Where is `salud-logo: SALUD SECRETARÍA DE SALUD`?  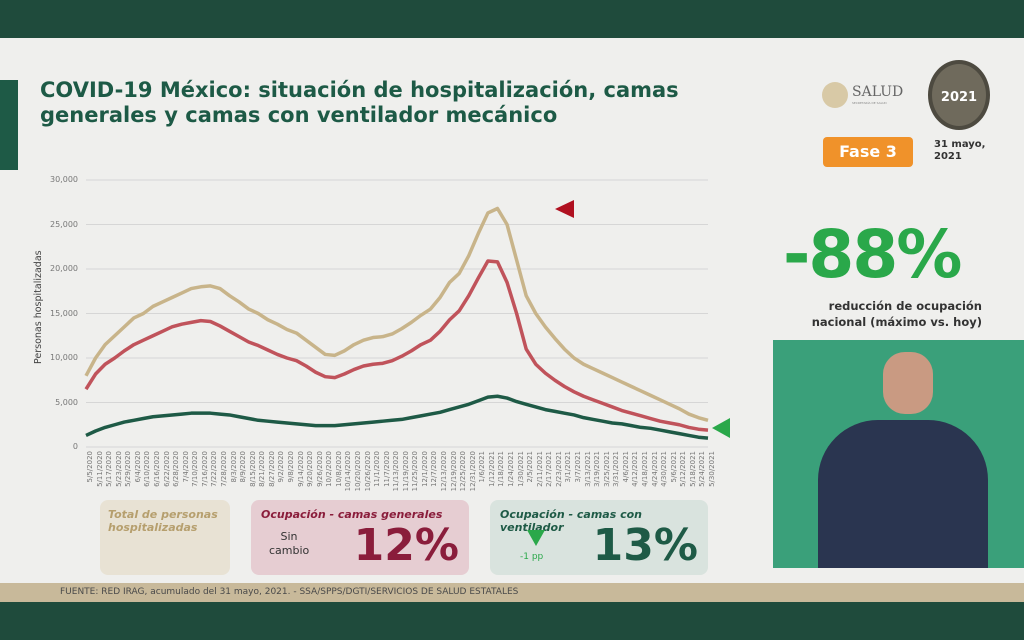 salud-logo: SALUD SECRETARÍA DE SALUD is located at coordinates (868, 95).